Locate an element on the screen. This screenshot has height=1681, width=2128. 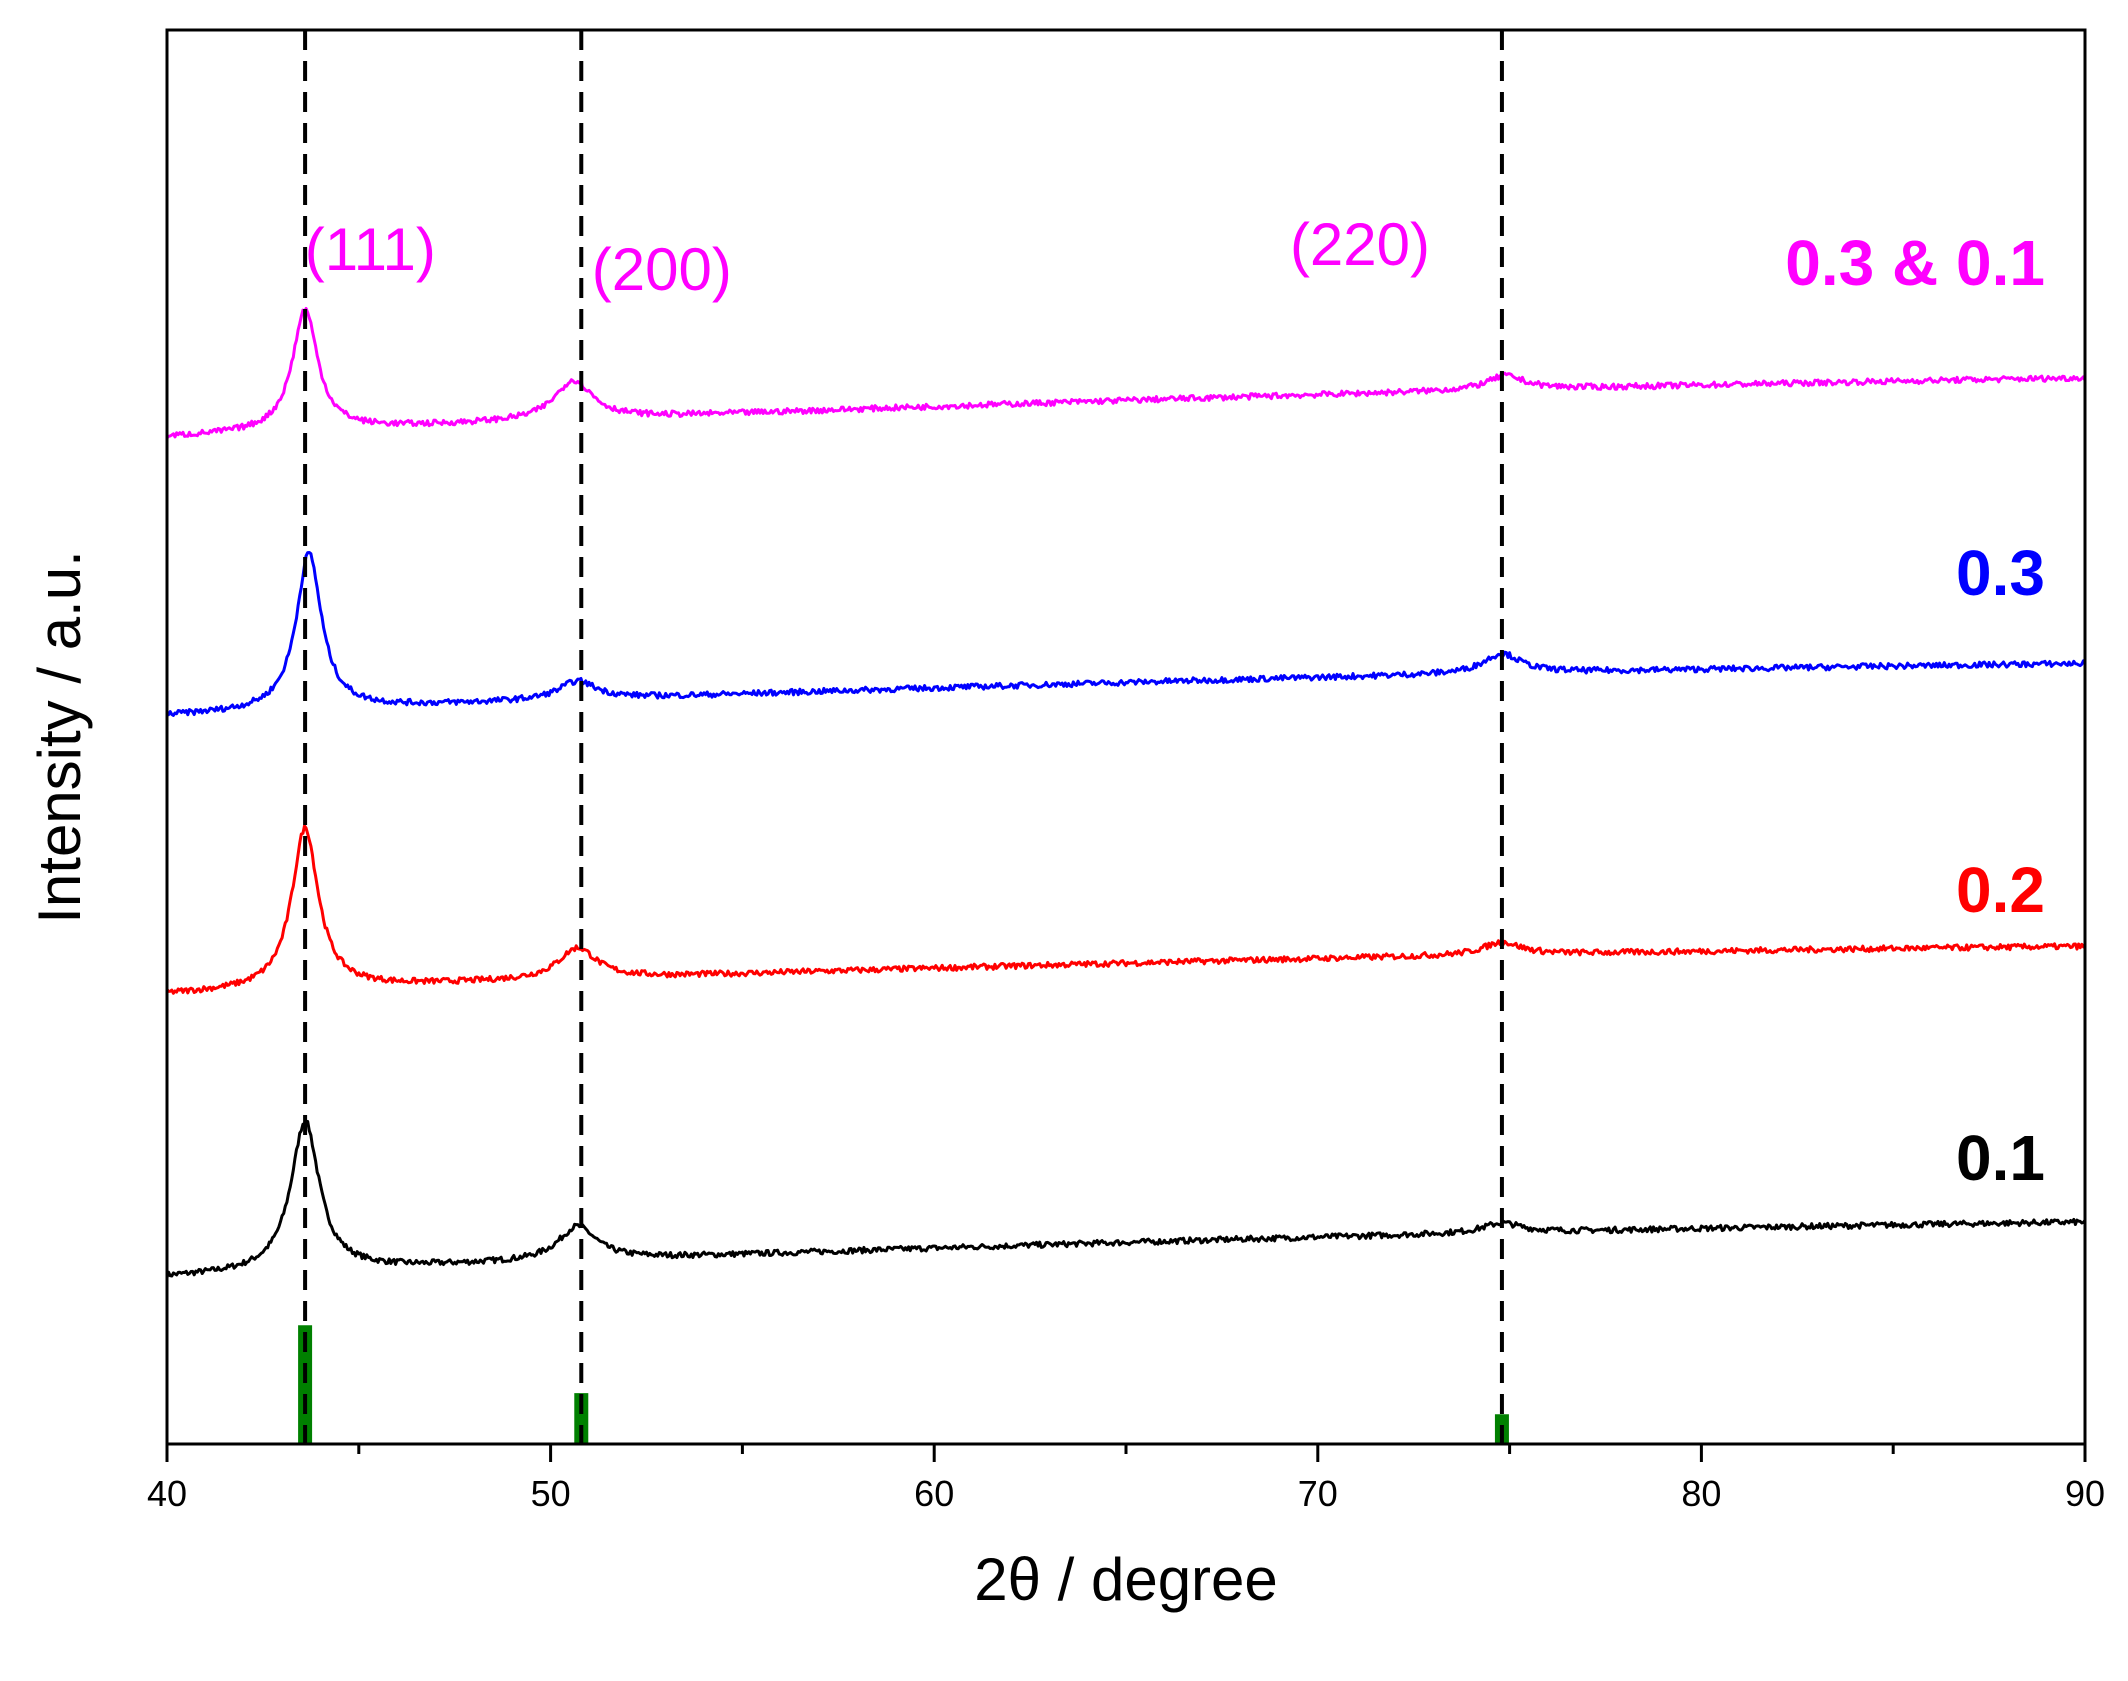
x-tick-label-70: 70 is located at coordinates (1318, 1493).